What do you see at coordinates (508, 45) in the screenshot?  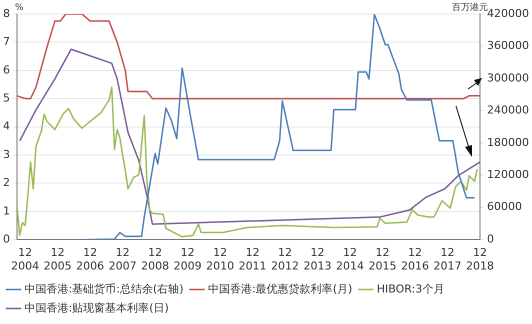 I see `y2-tick-label: 360000` at bounding box center [508, 45].